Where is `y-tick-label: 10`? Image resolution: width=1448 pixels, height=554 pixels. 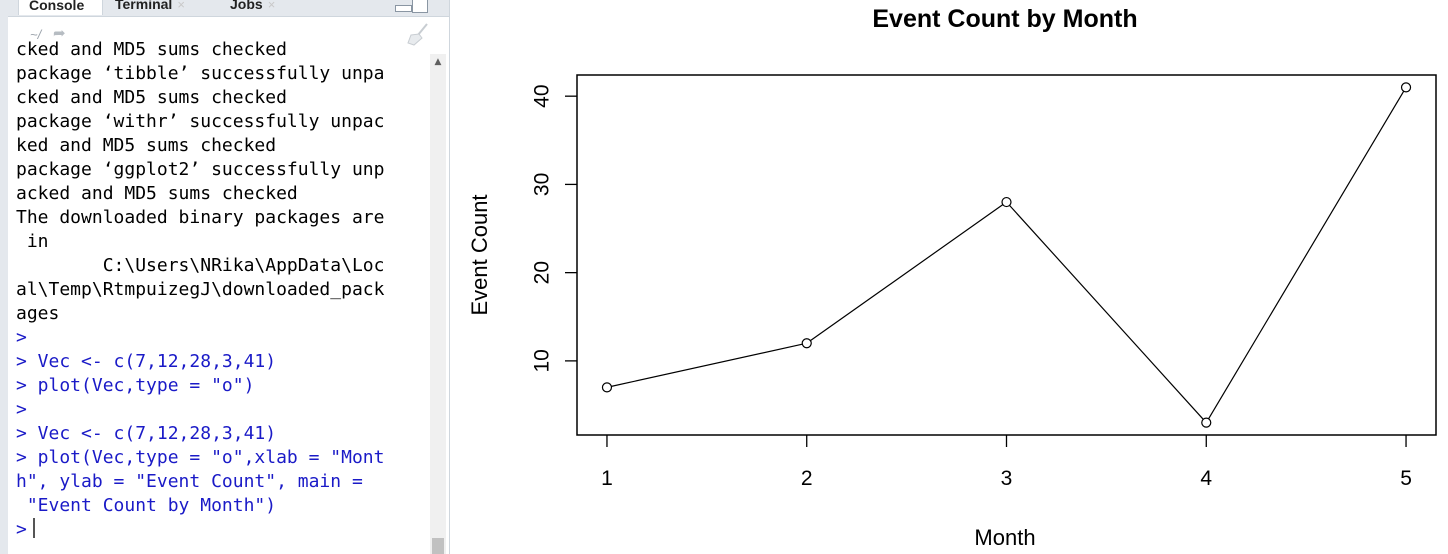 y-tick-label: 10 is located at coordinates (541, 360).